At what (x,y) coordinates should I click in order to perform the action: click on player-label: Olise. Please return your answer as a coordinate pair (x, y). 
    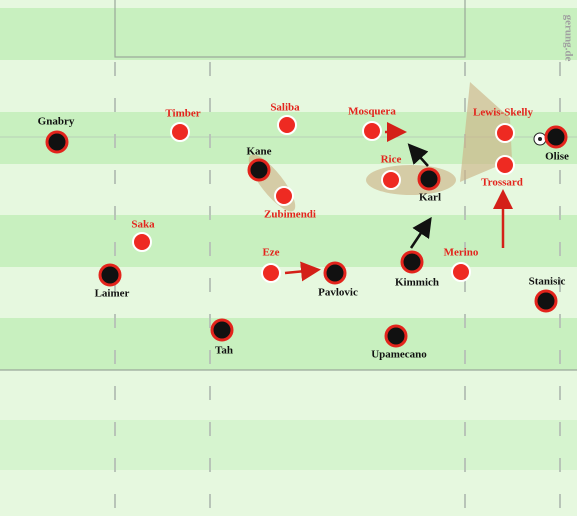
    Looking at the image, I should click on (557, 157).